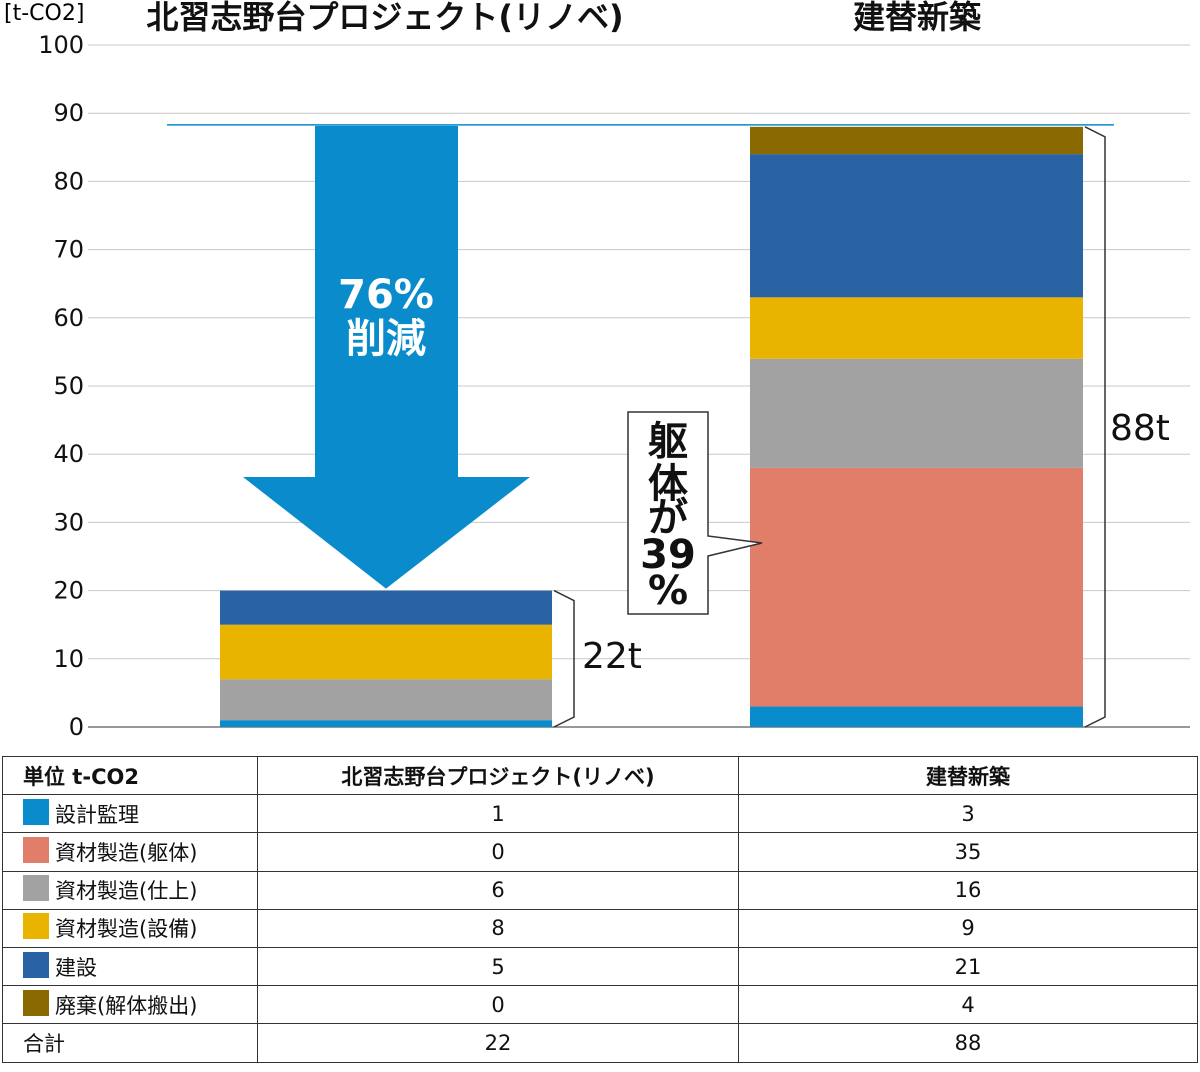  What do you see at coordinates (386, 339) in the screenshot?
I see `reduction-word-label: 削減` at bounding box center [386, 339].